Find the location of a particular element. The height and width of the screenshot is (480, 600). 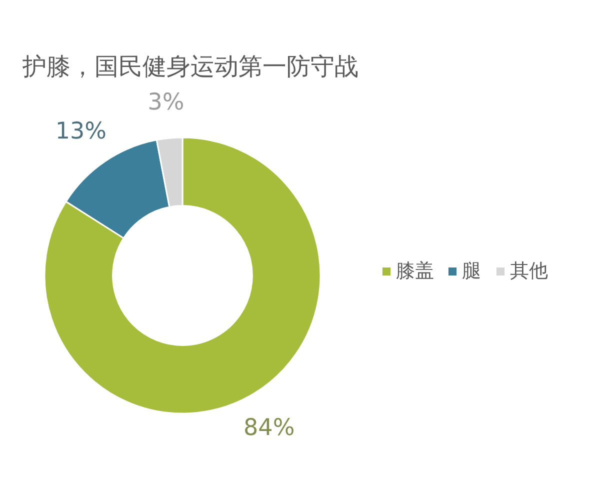

data-label: 13% is located at coordinates (80, 131).